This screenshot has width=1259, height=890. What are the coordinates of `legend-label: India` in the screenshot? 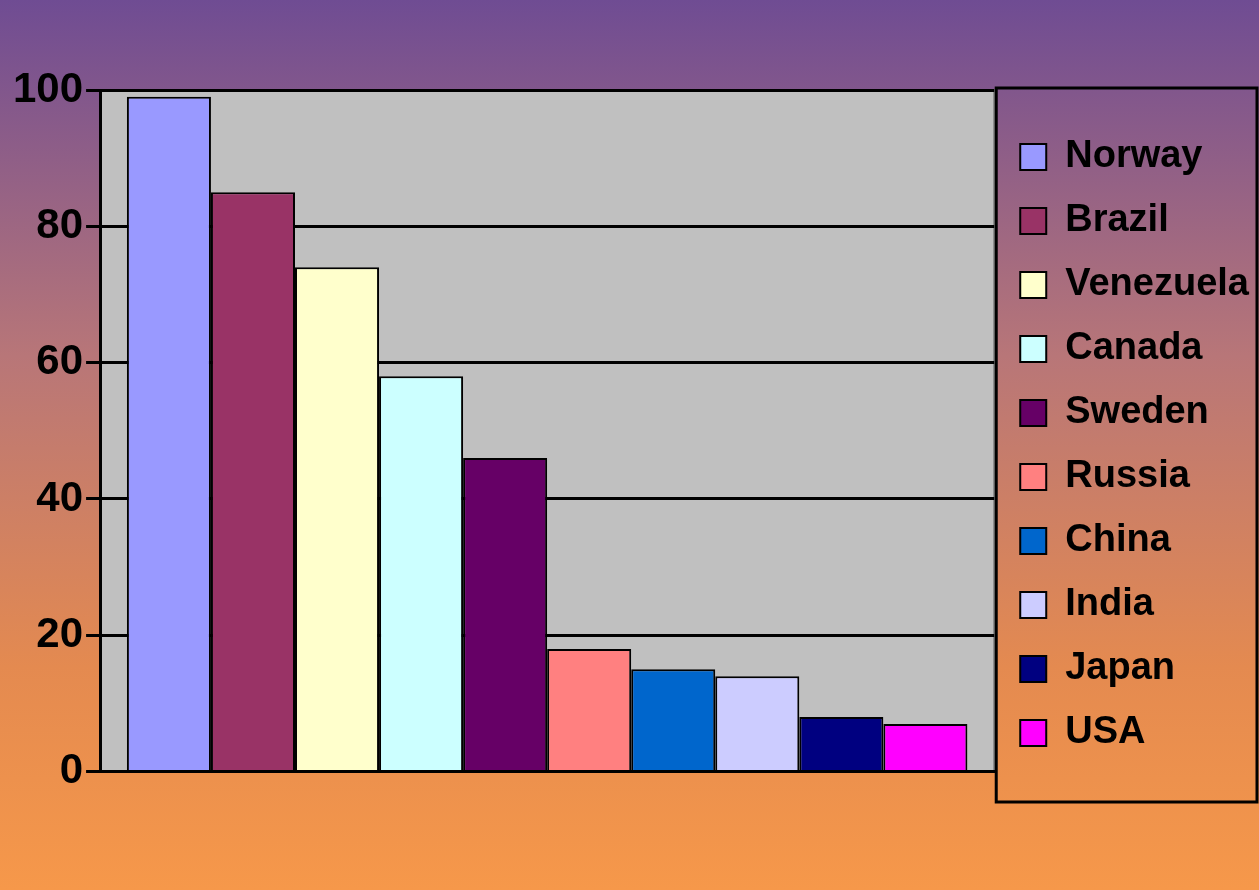 It's located at (1110, 602).